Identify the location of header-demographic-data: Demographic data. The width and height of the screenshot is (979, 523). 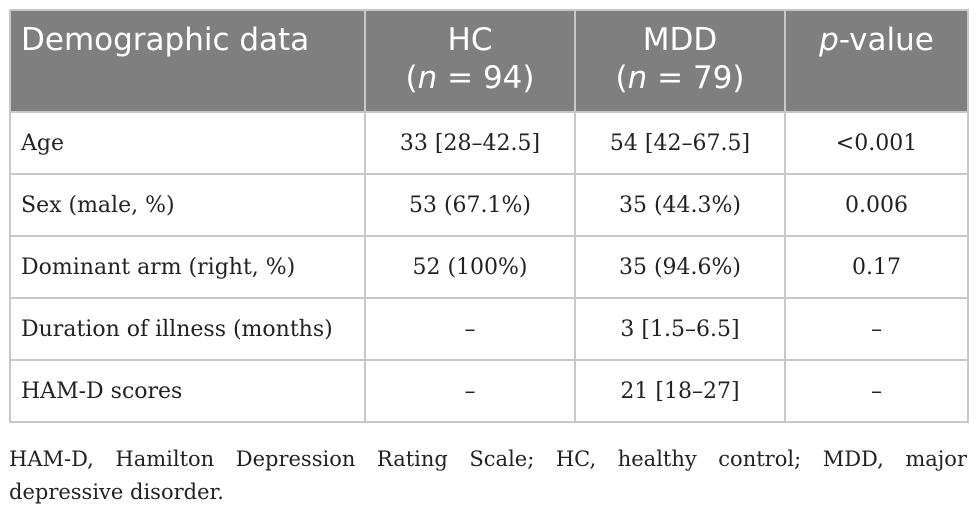
(187, 61).